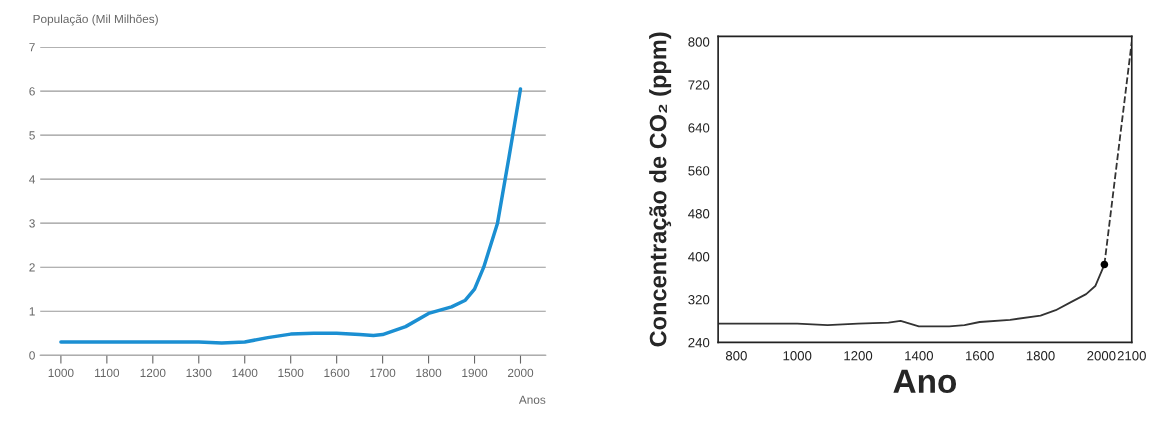 The image size is (1149, 428). What do you see at coordinates (699, 42) in the screenshot?
I see `y-tick-label: 800` at bounding box center [699, 42].